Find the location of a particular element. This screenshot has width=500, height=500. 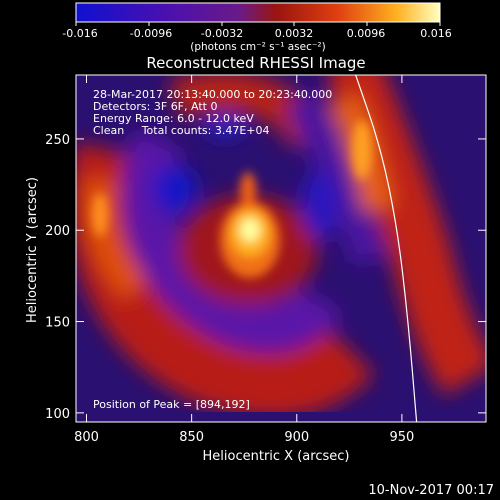

x-tick-label: 900 is located at coordinates (296, 437).